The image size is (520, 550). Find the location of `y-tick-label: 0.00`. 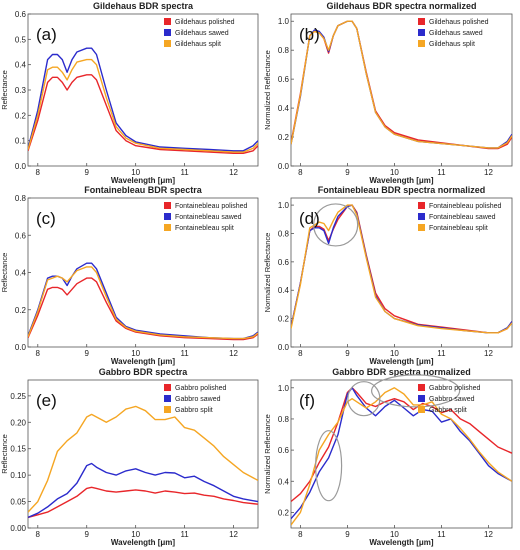

y-tick-label: 0.00 is located at coordinates (18, 528).